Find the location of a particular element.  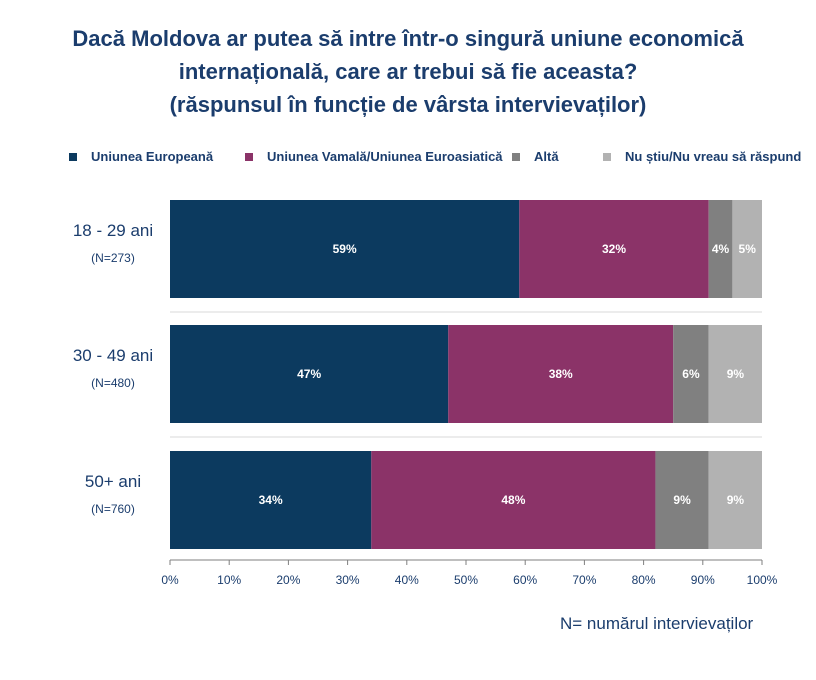

legend-item-alta: Altă is located at coordinates (535, 156).